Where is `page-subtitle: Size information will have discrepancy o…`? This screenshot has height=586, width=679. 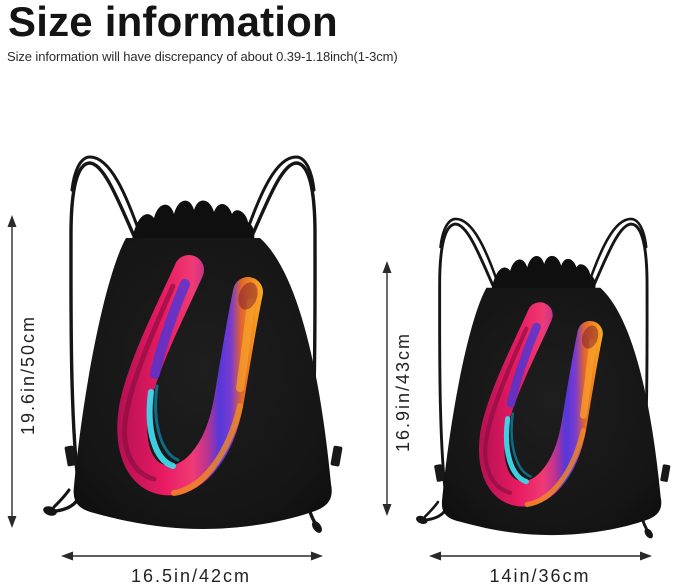 page-subtitle: Size information will have discrepancy o… is located at coordinates (202, 56).